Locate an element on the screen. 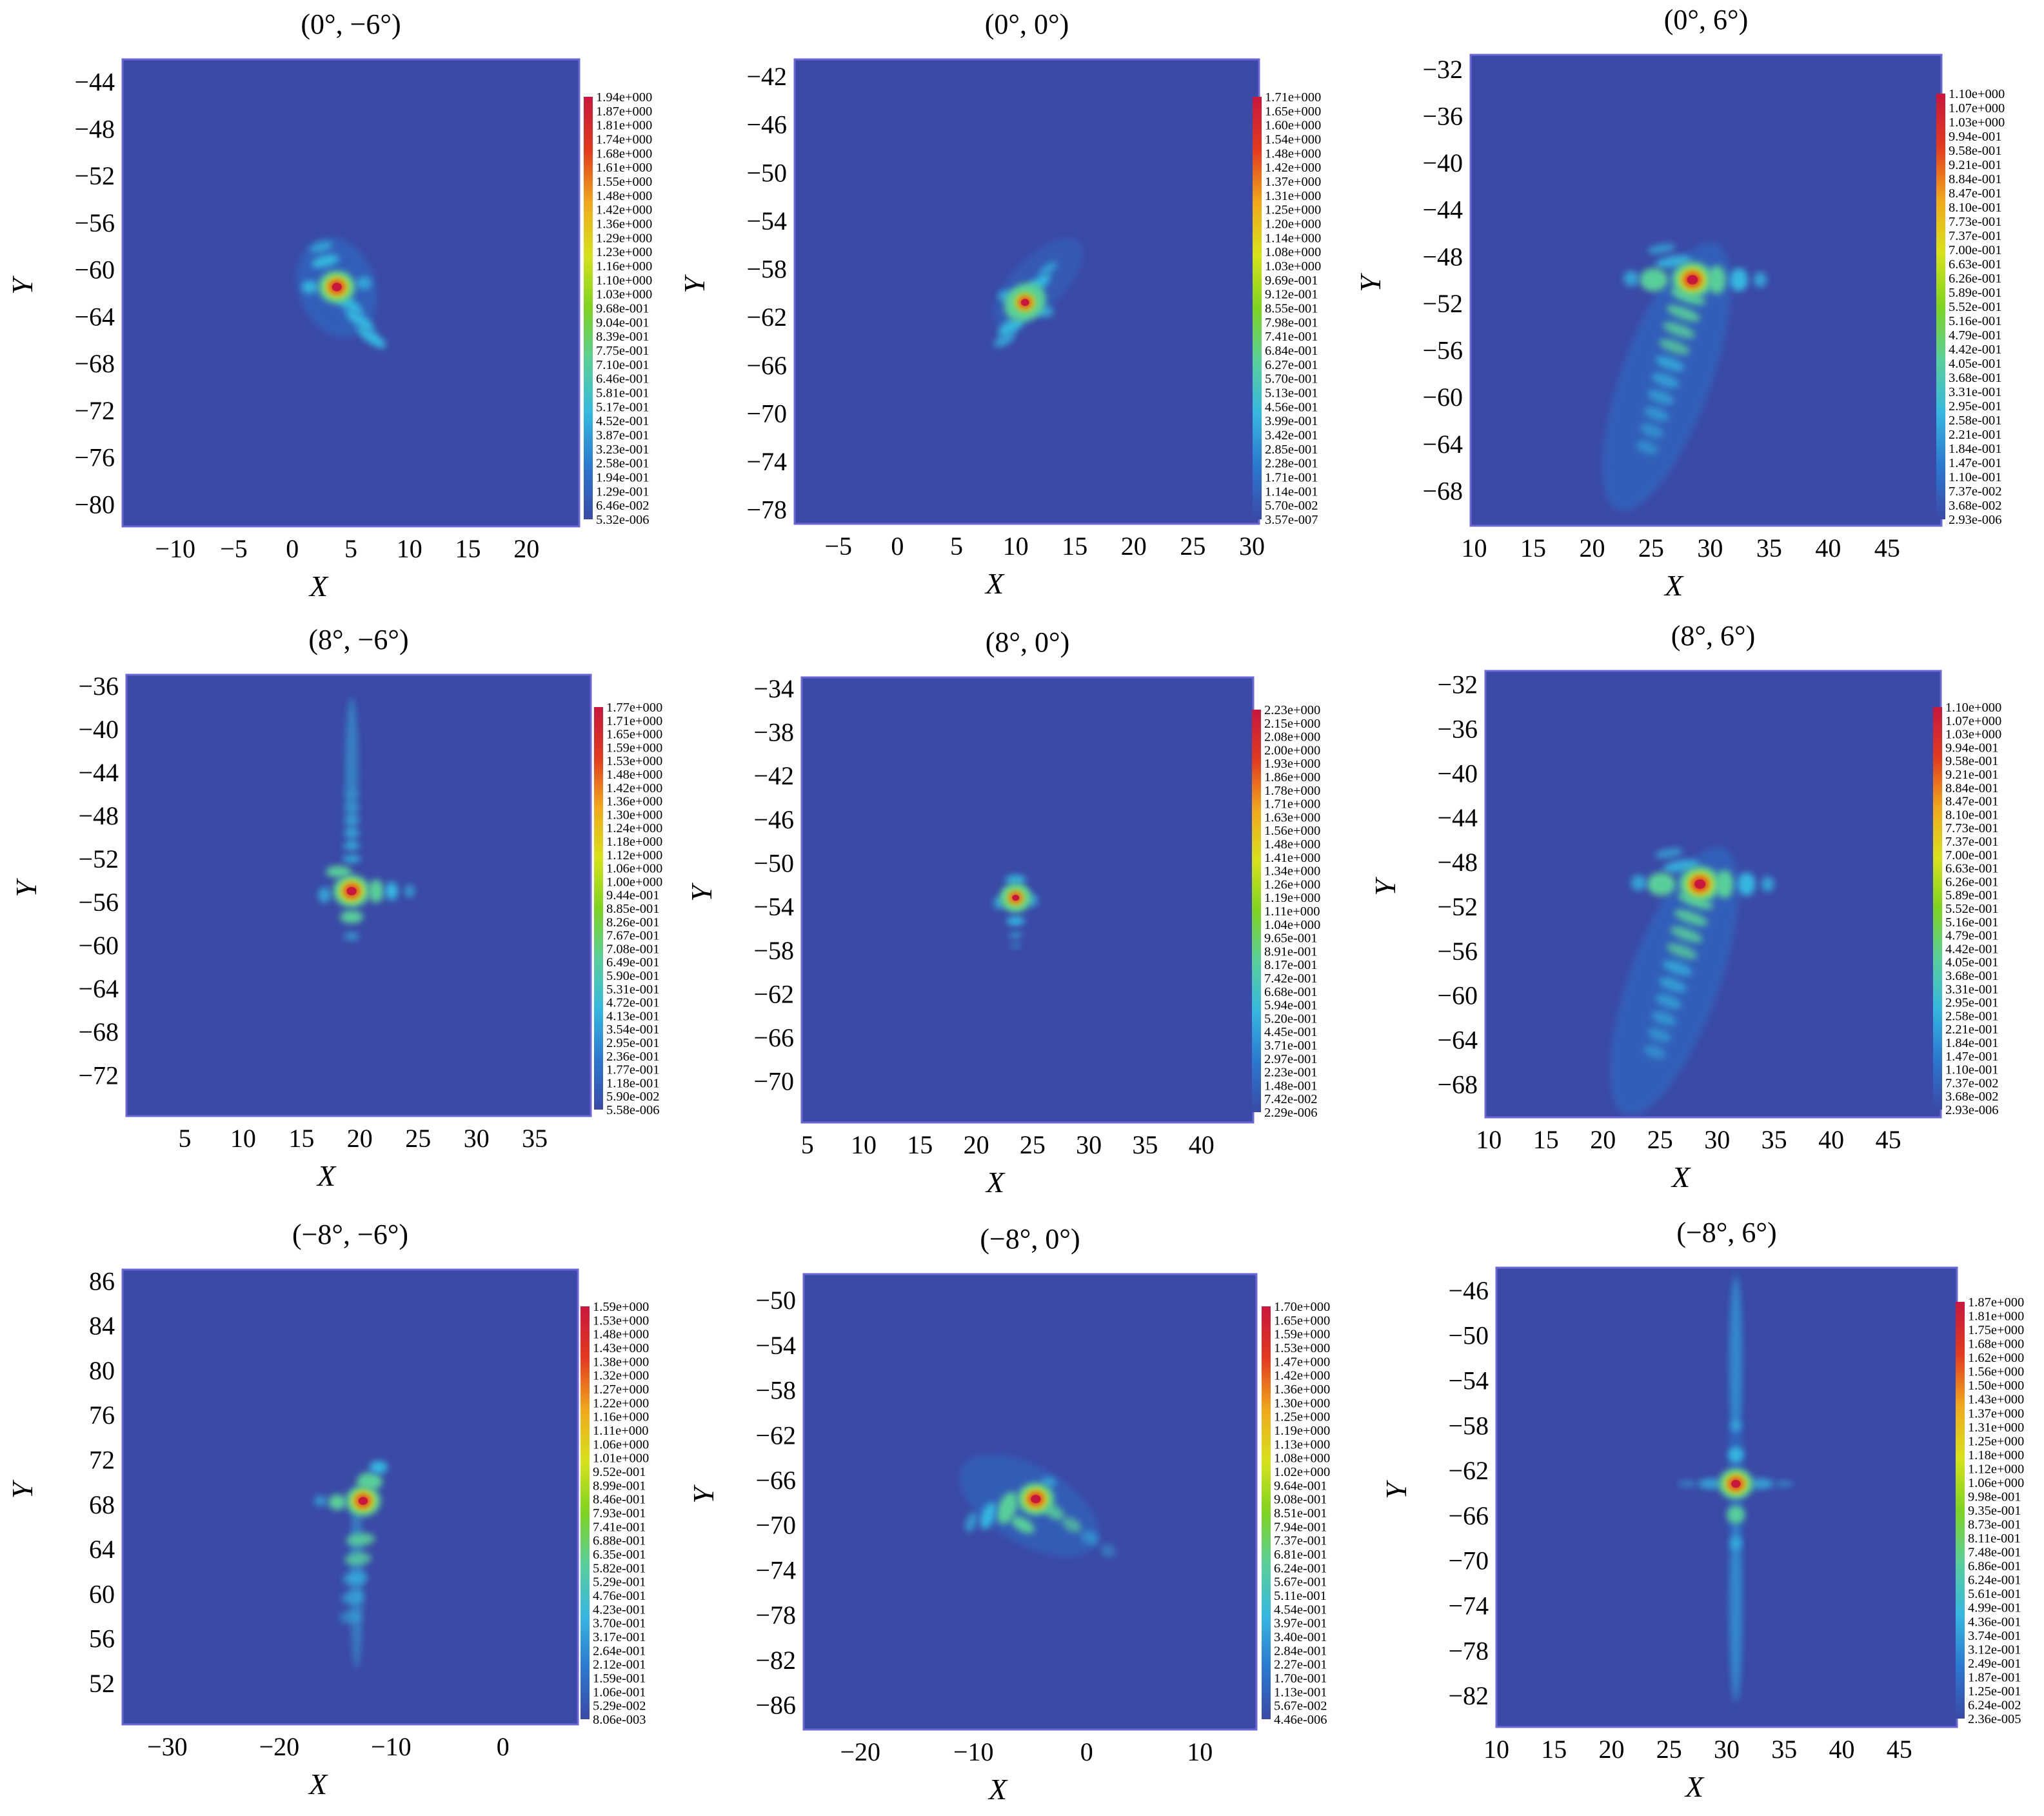 The width and height of the screenshot is (2044, 1816). colorbar-label: 1.36e+000 is located at coordinates (1302, 1389).